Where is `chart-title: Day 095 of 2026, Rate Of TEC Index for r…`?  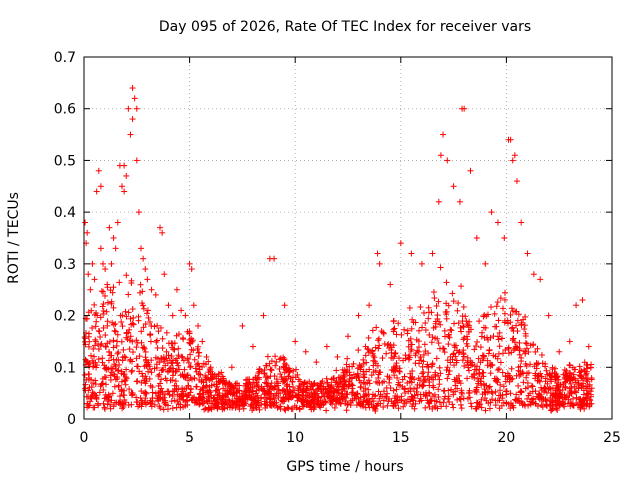
chart-title: Day 095 of 2026, Rate Of TEC Index for r… is located at coordinates (345, 27).